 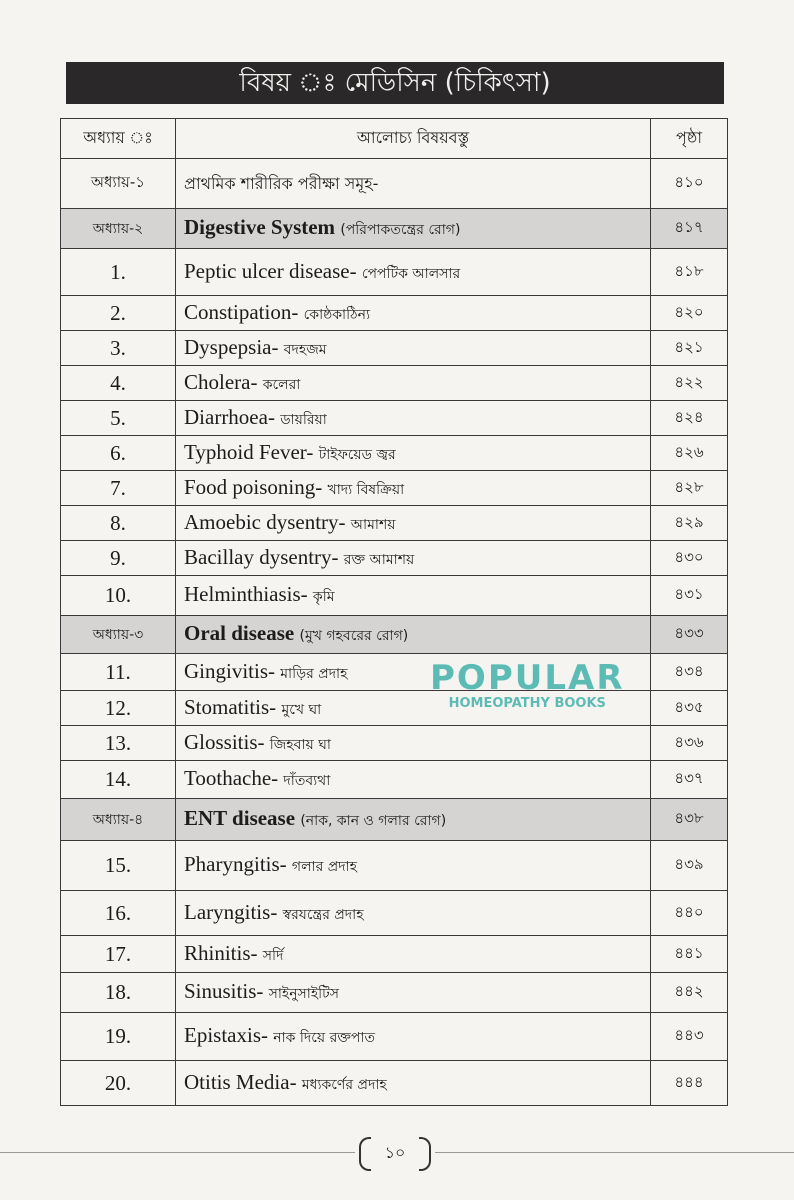 I want to click on topic-bn: টাইফয়েড জ্বর, so click(x=357, y=454).